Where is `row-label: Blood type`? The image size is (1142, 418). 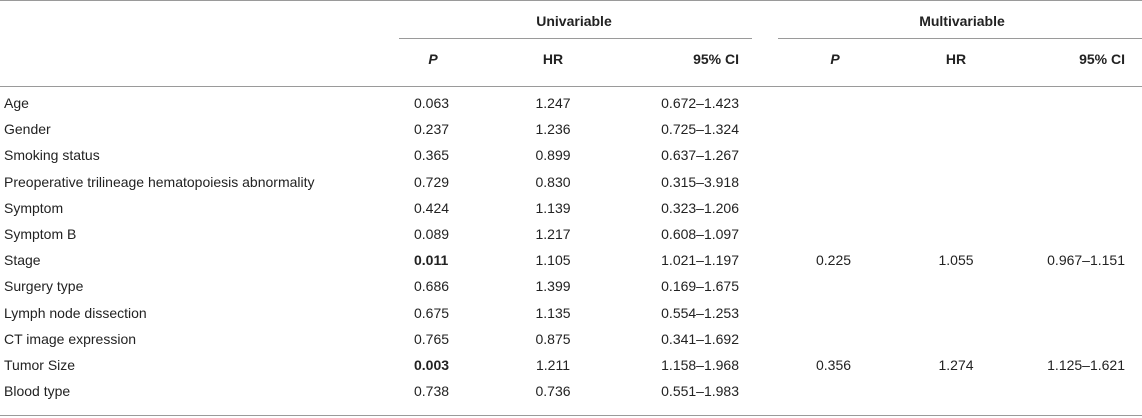
row-label: Blood type is located at coordinates (37, 391).